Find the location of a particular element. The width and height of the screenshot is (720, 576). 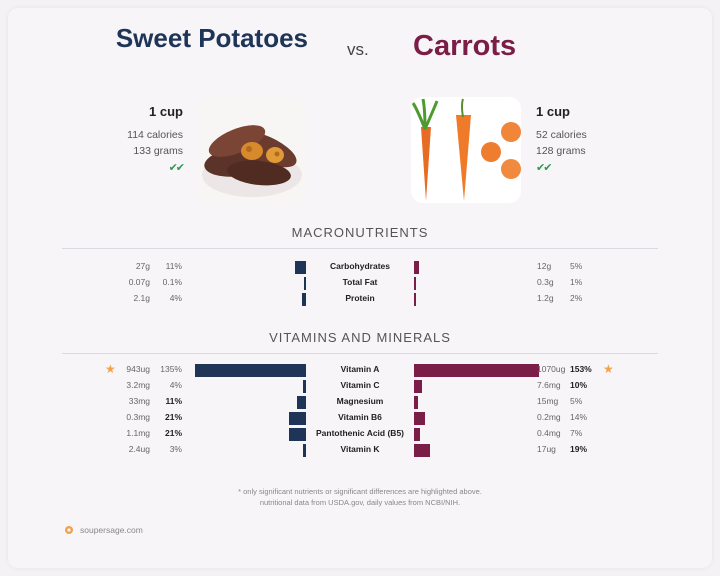

chart-row-vitamin-k: 2.4ug 3% Vitamin K 17ug 19% is located at coordinates (360, 450).